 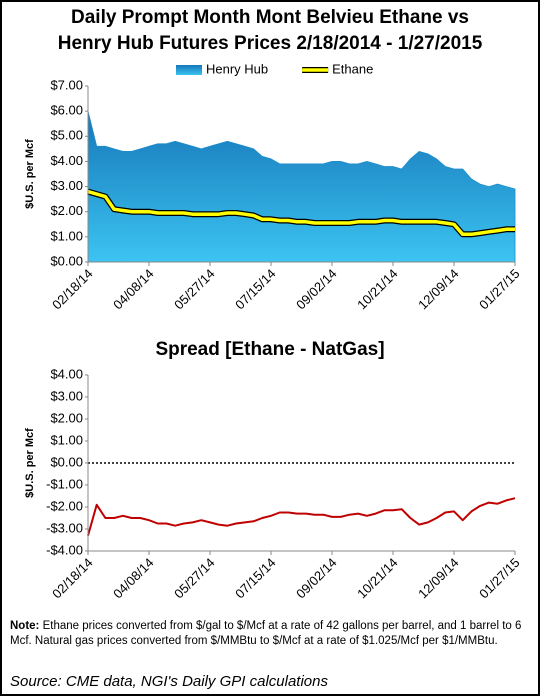 What do you see at coordinates (25, 626) in the screenshot?
I see `note-label: Note:` at bounding box center [25, 626].